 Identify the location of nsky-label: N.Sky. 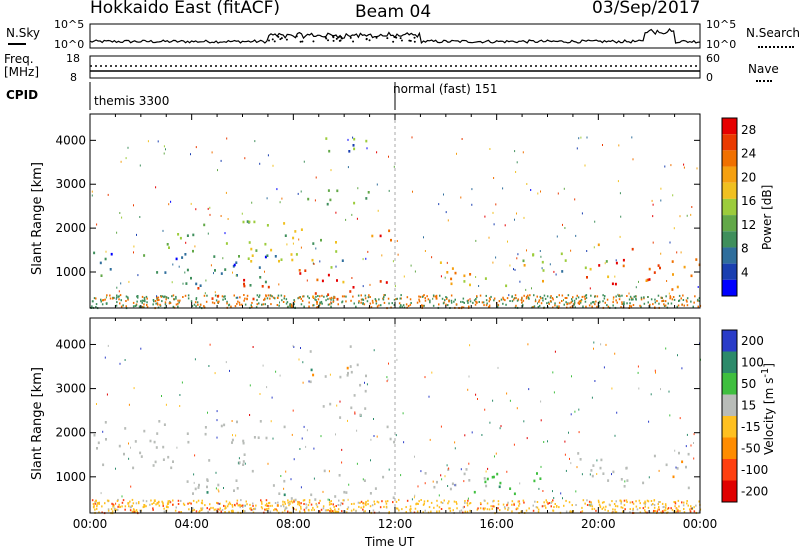
(23, 33).